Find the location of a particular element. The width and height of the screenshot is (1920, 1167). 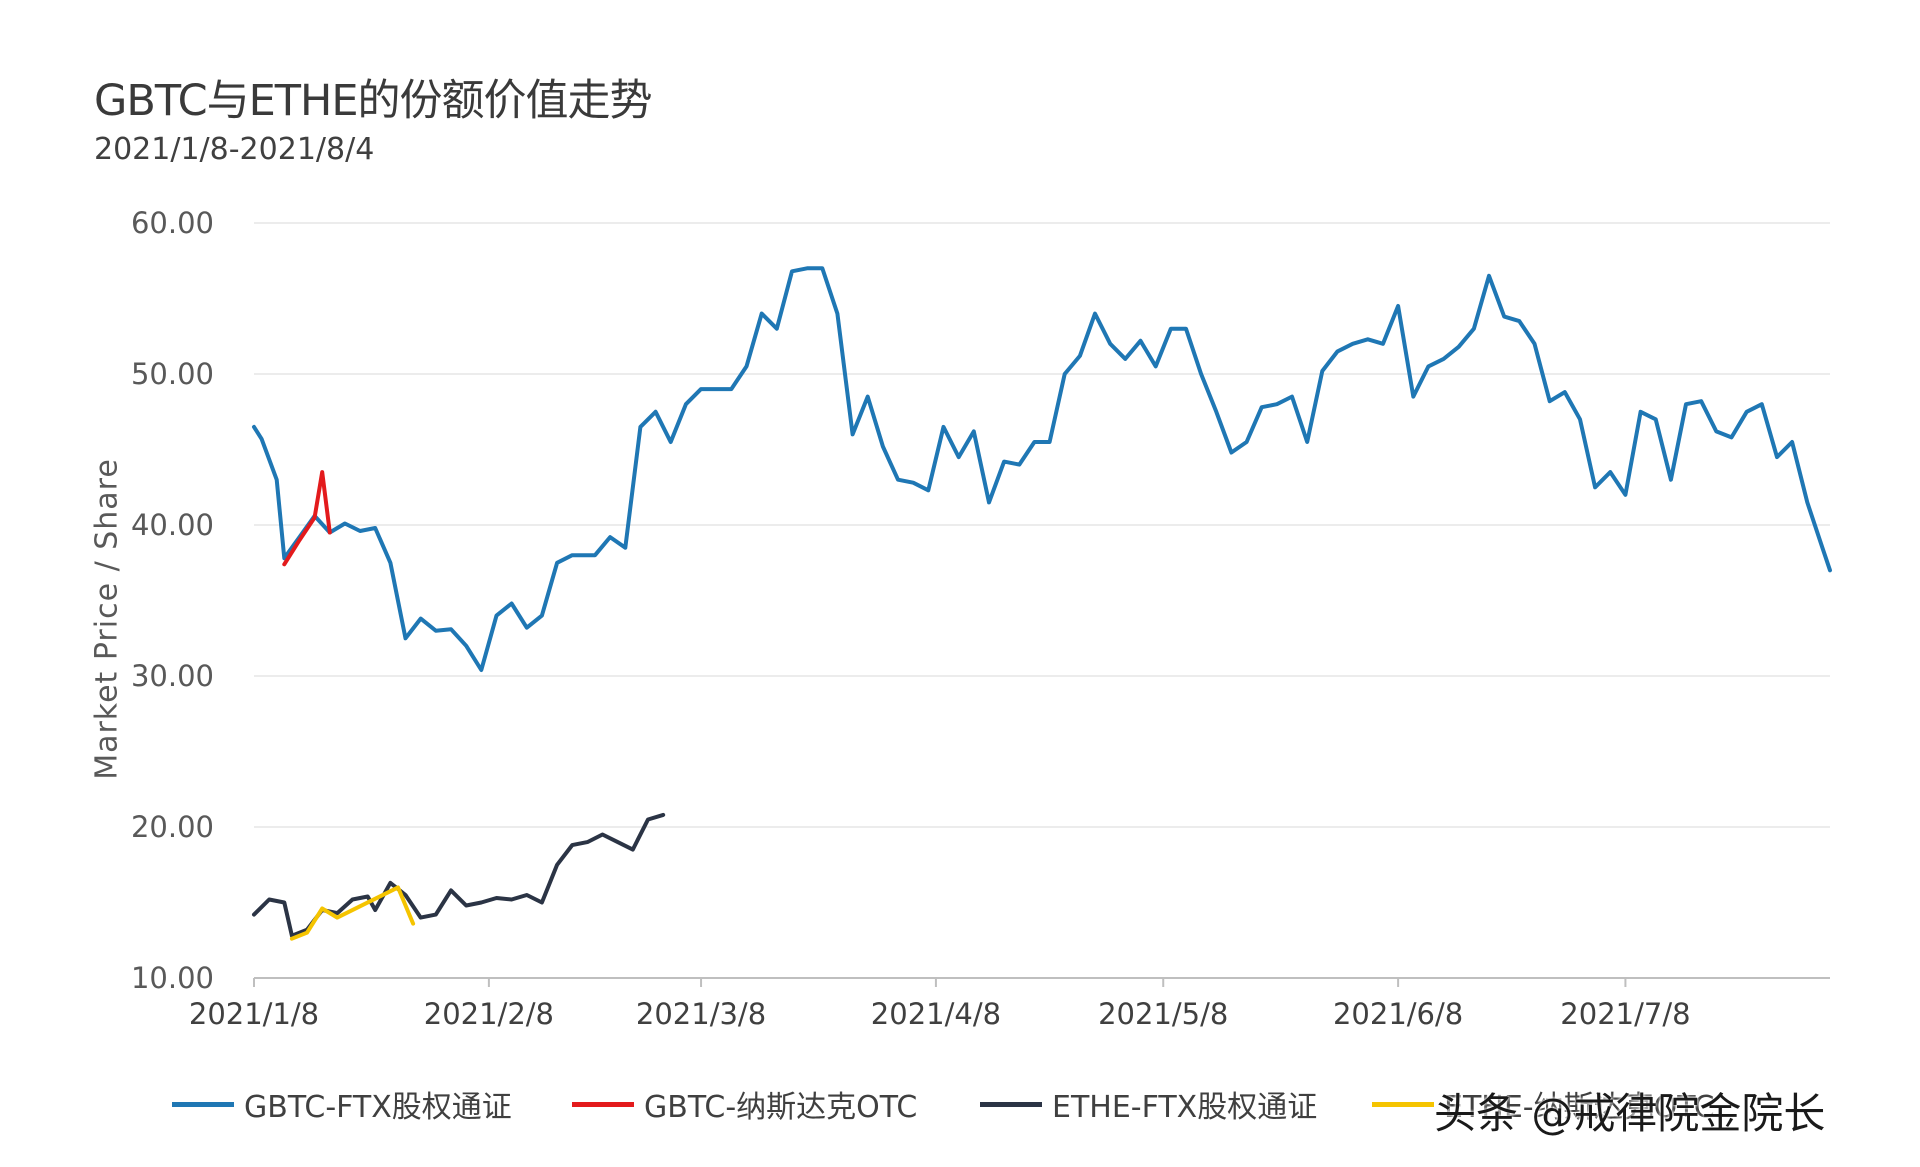

legend-item-1: GBTC-FTX股权通证 is located at coordinates (342, 1104).